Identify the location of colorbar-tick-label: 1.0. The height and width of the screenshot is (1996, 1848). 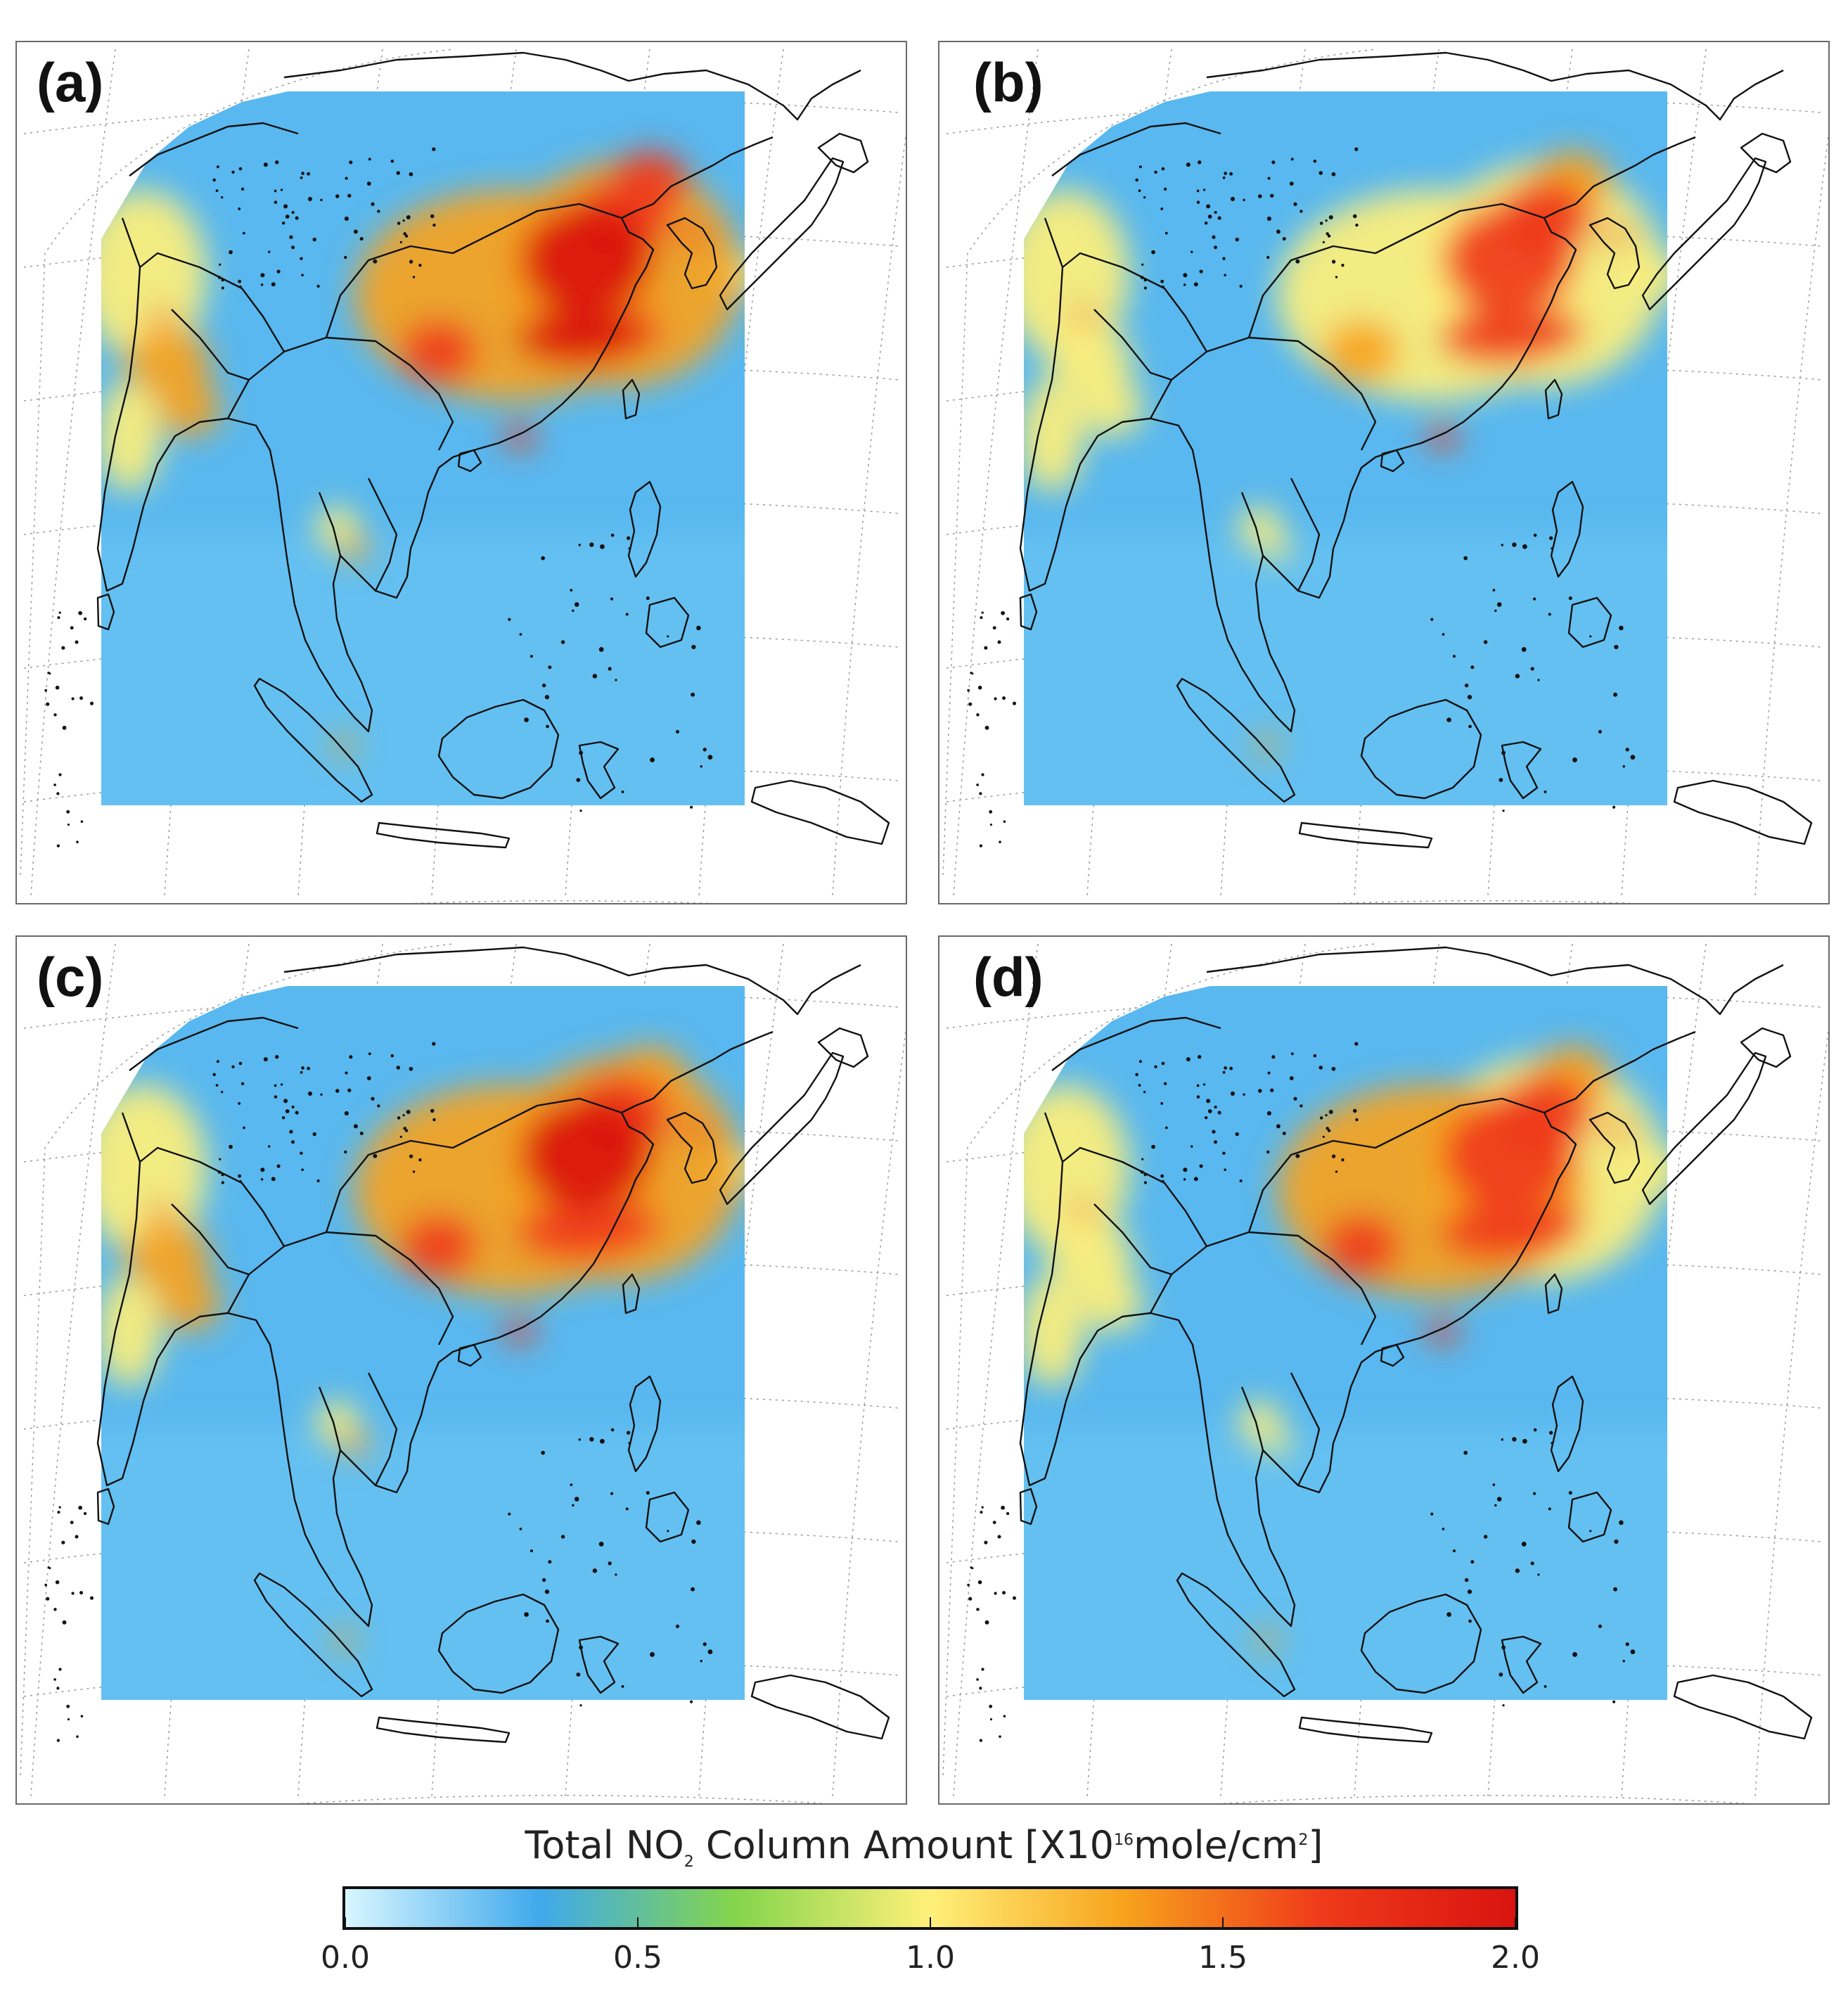
(930, 1958).